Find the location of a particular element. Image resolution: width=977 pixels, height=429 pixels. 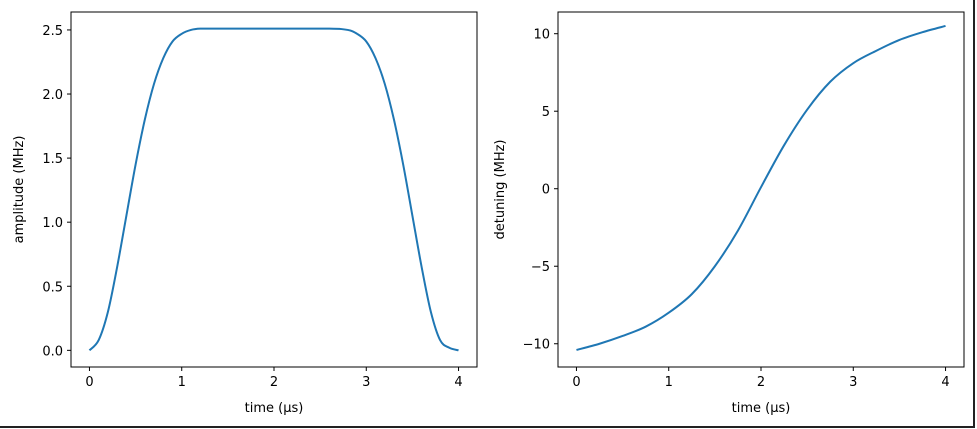

y-tick: 2.0 is located at coordinates (56, 95).